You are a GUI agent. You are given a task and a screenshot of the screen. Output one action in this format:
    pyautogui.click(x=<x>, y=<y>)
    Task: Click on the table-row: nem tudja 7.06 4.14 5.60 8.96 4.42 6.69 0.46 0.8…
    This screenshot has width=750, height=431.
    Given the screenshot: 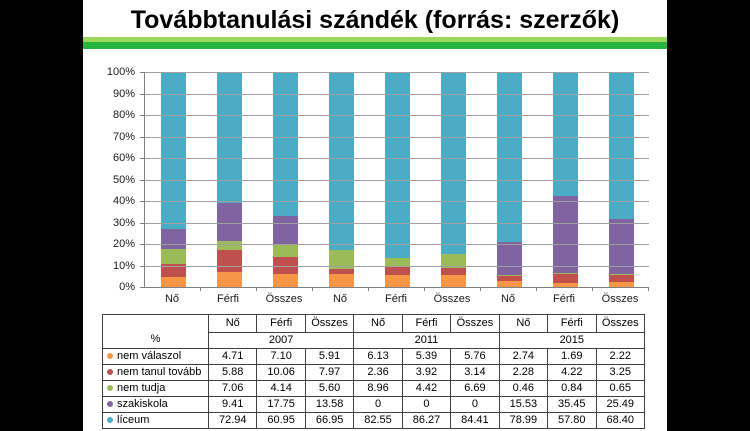 What is the action you would take?
    pyautogui.click(x=373, y=388)
    